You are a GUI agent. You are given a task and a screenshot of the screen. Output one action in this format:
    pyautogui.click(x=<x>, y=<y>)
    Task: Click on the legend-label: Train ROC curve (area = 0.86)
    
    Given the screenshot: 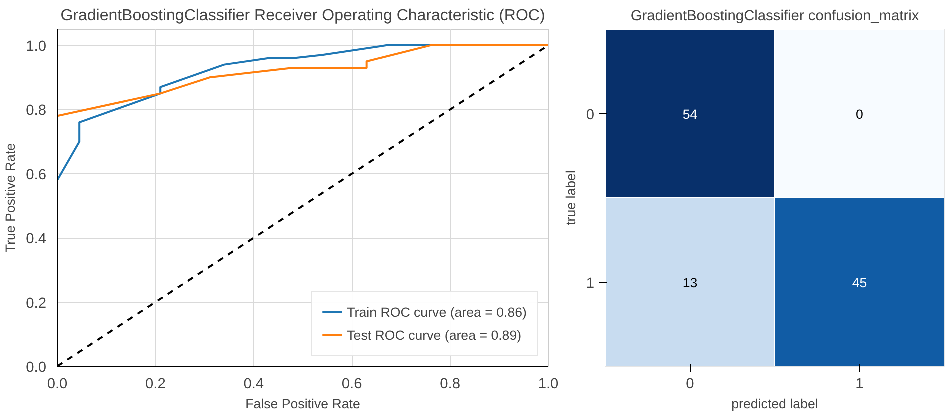 What is the action you would take?
    pyautogui.click(x=437, y=312)
    